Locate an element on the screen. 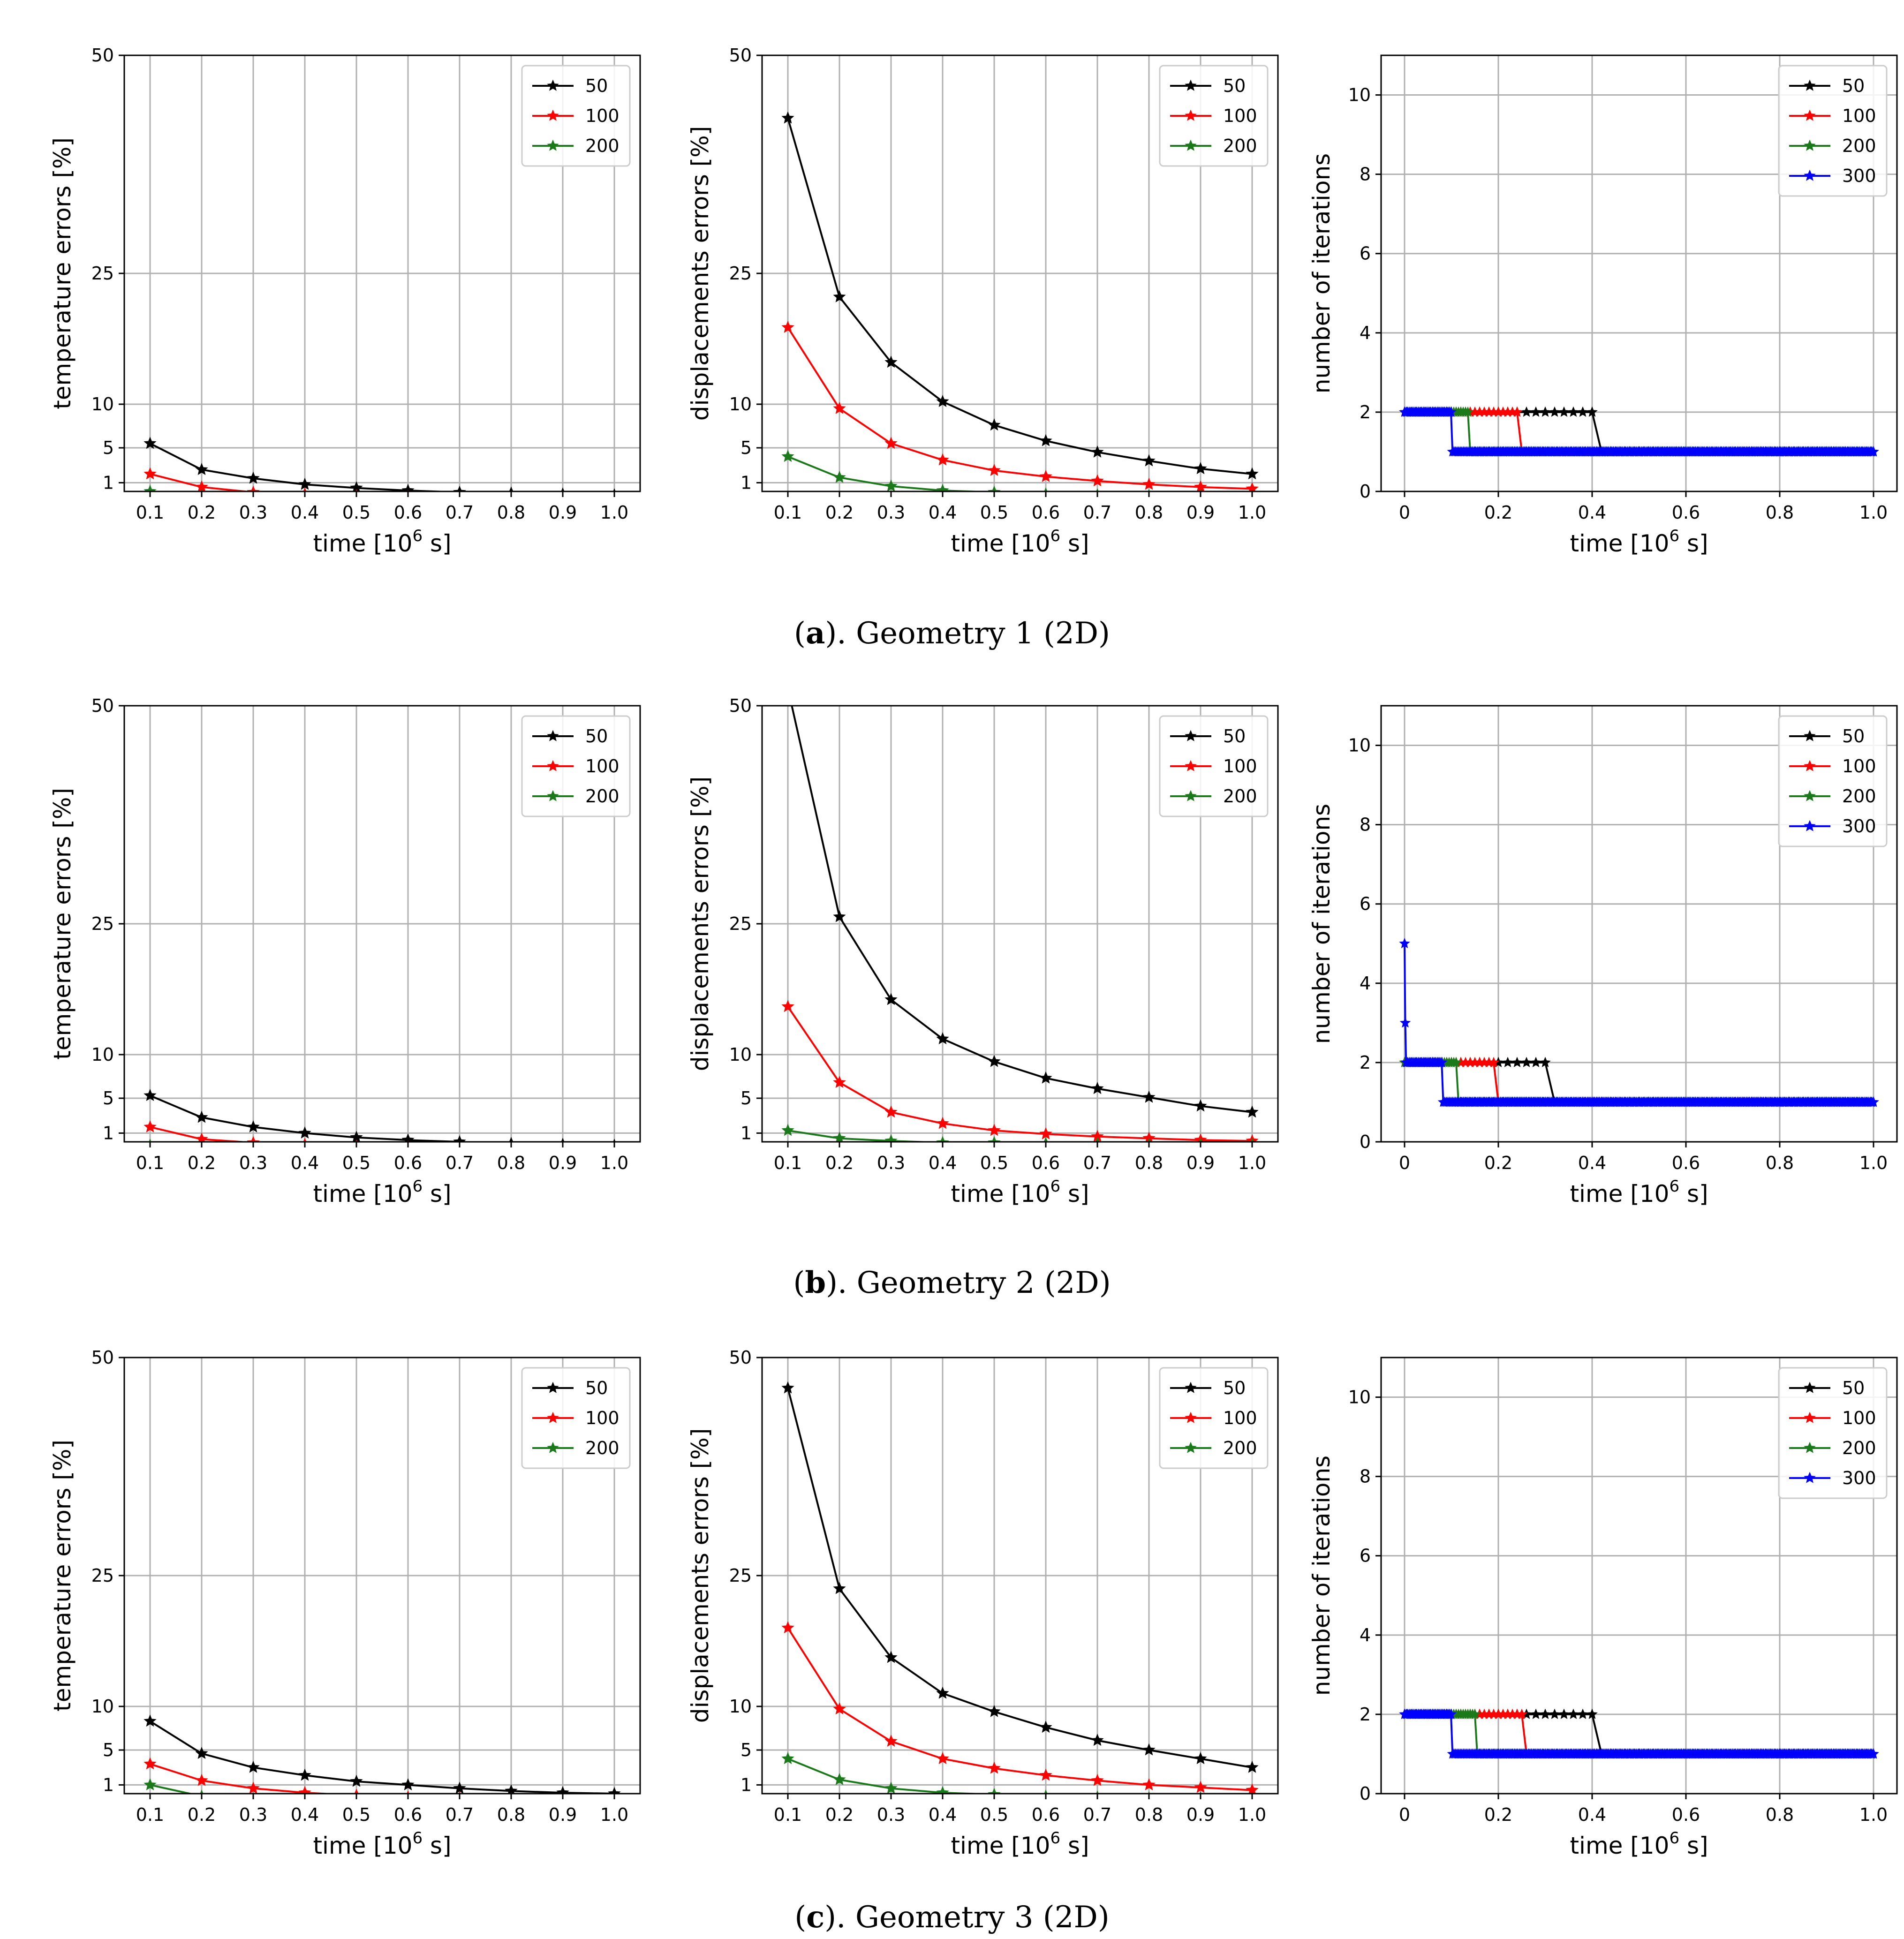  x-axis-label-exponent: 6 is located at coordinates (1674, 1838).